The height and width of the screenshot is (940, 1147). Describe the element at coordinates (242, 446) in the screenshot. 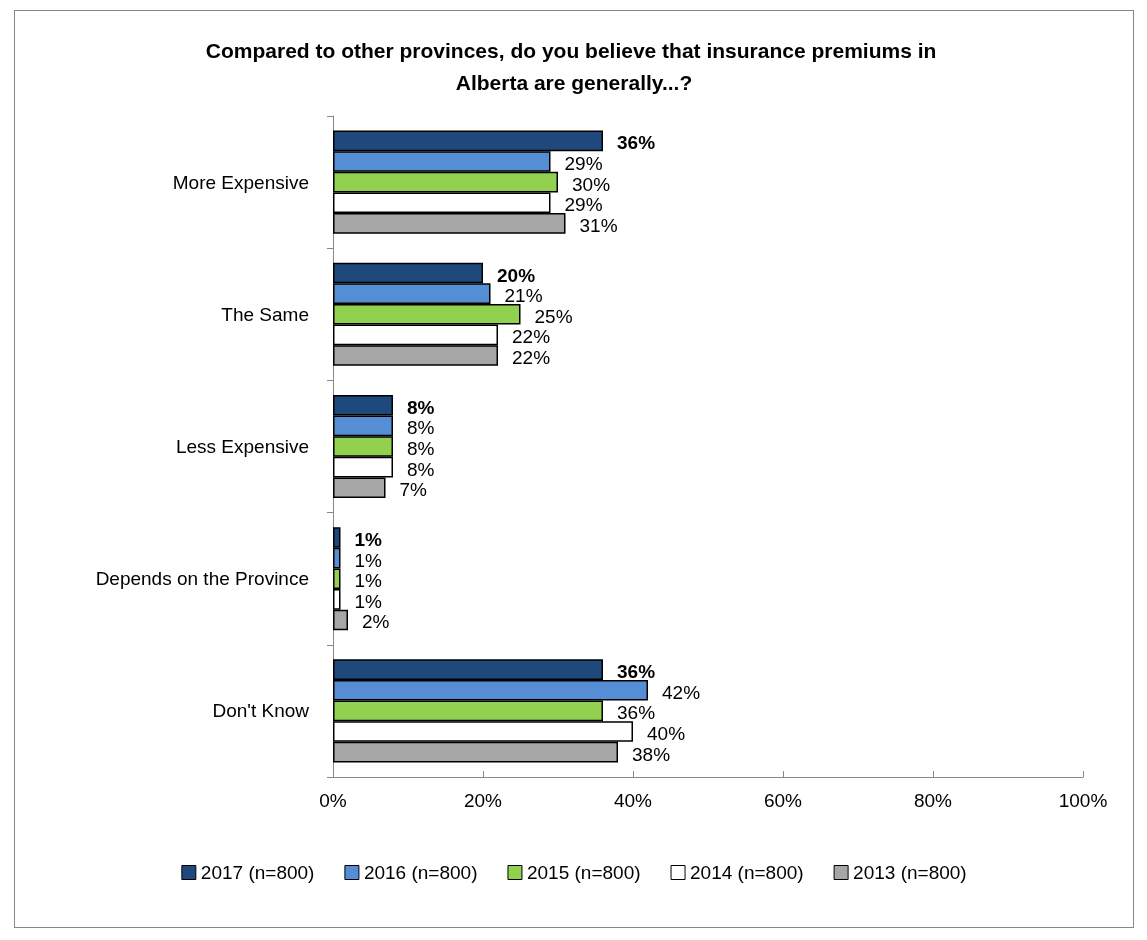

I see `y-tick-label: Less Expensive` at that location.